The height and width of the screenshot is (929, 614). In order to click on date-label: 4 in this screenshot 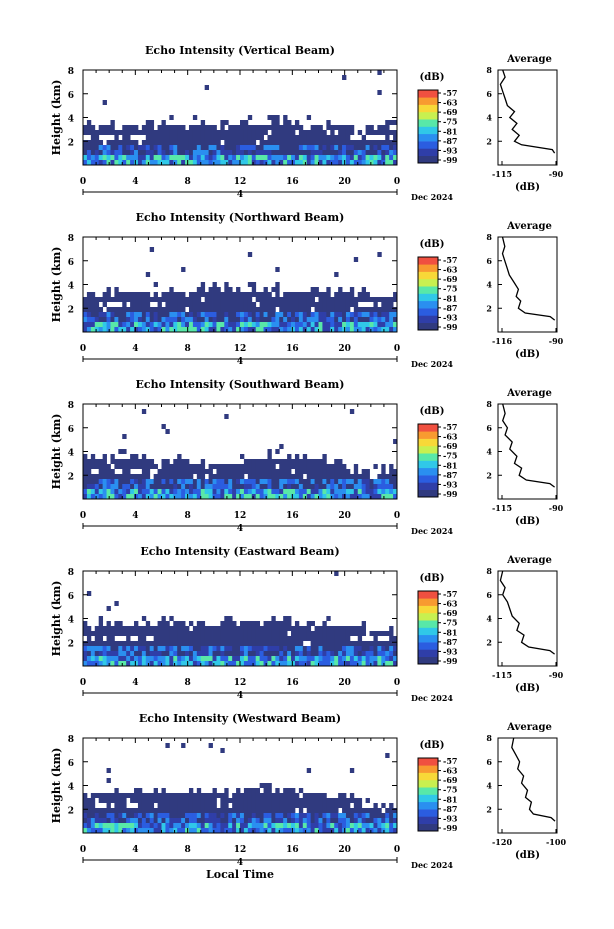, I will do `click(240, 696)`.